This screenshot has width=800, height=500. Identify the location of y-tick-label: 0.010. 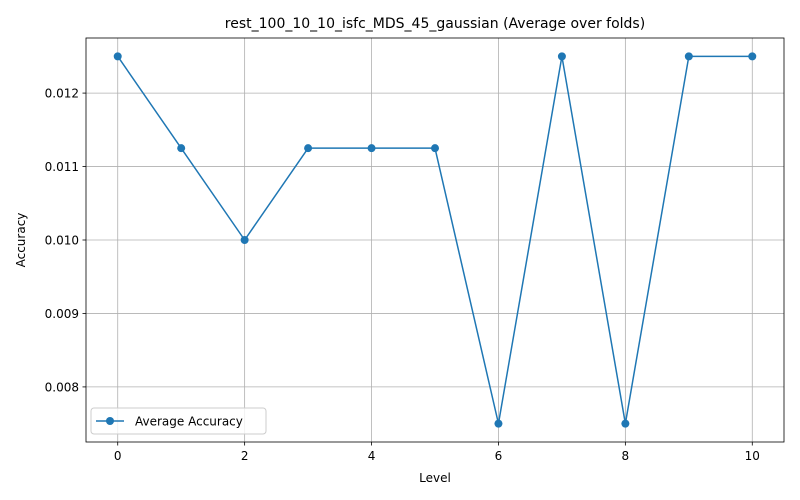
(62, 241).